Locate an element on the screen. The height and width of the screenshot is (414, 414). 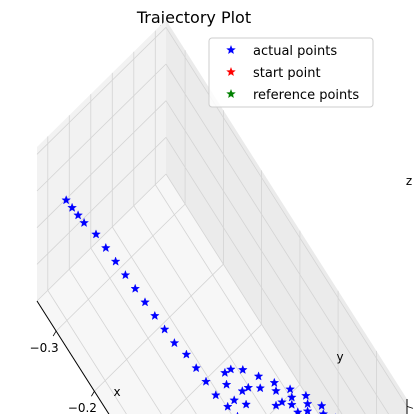
z-tick-mark is located at coordinates (410, 407).